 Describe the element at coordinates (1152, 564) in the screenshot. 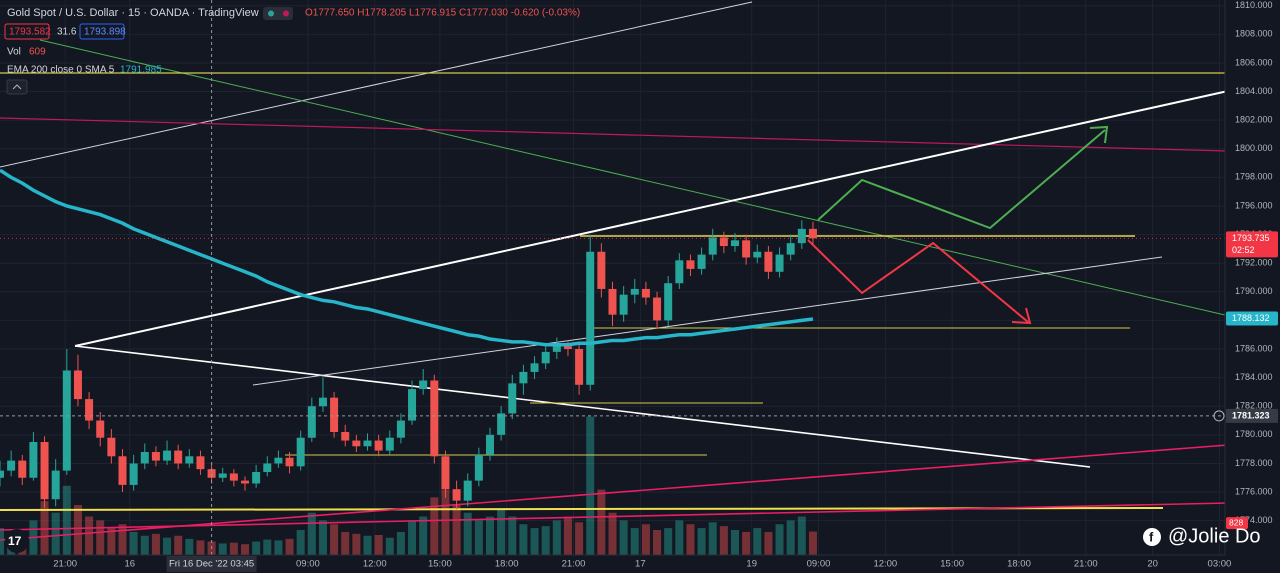

I see `x-tick-label: 20` at that location.